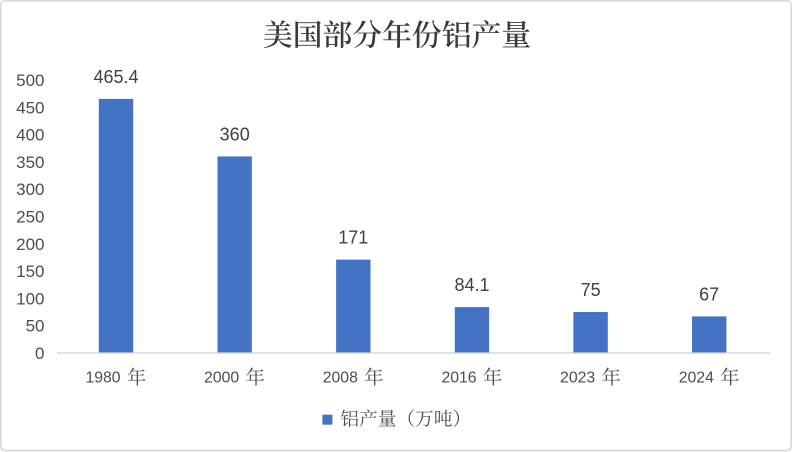 The width and height of the screenshot is (794, 452). Describe the element at coordinates (30, 271) in the screenshot. I see `svg-text: 150` at that location.